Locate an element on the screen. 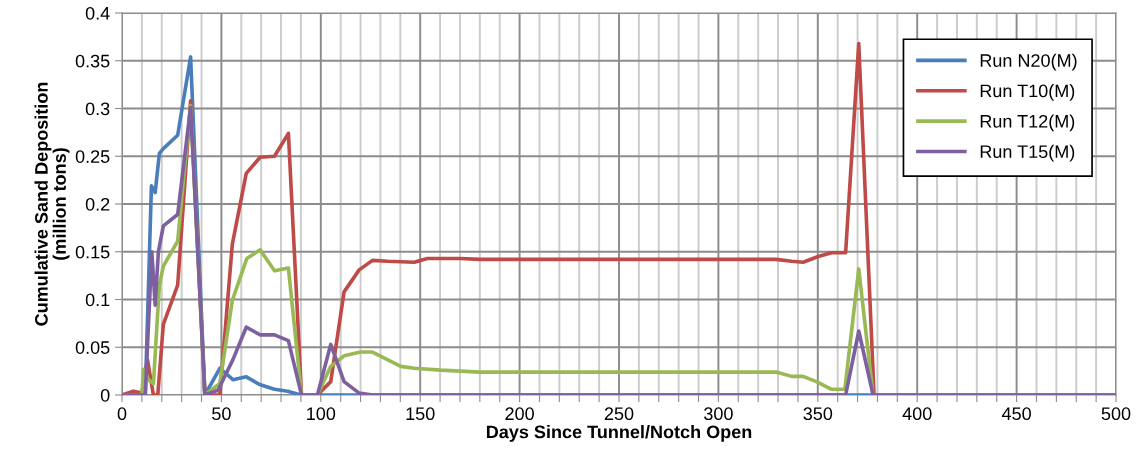  x-tick-label: 200 is located at coordinates (519, 414).